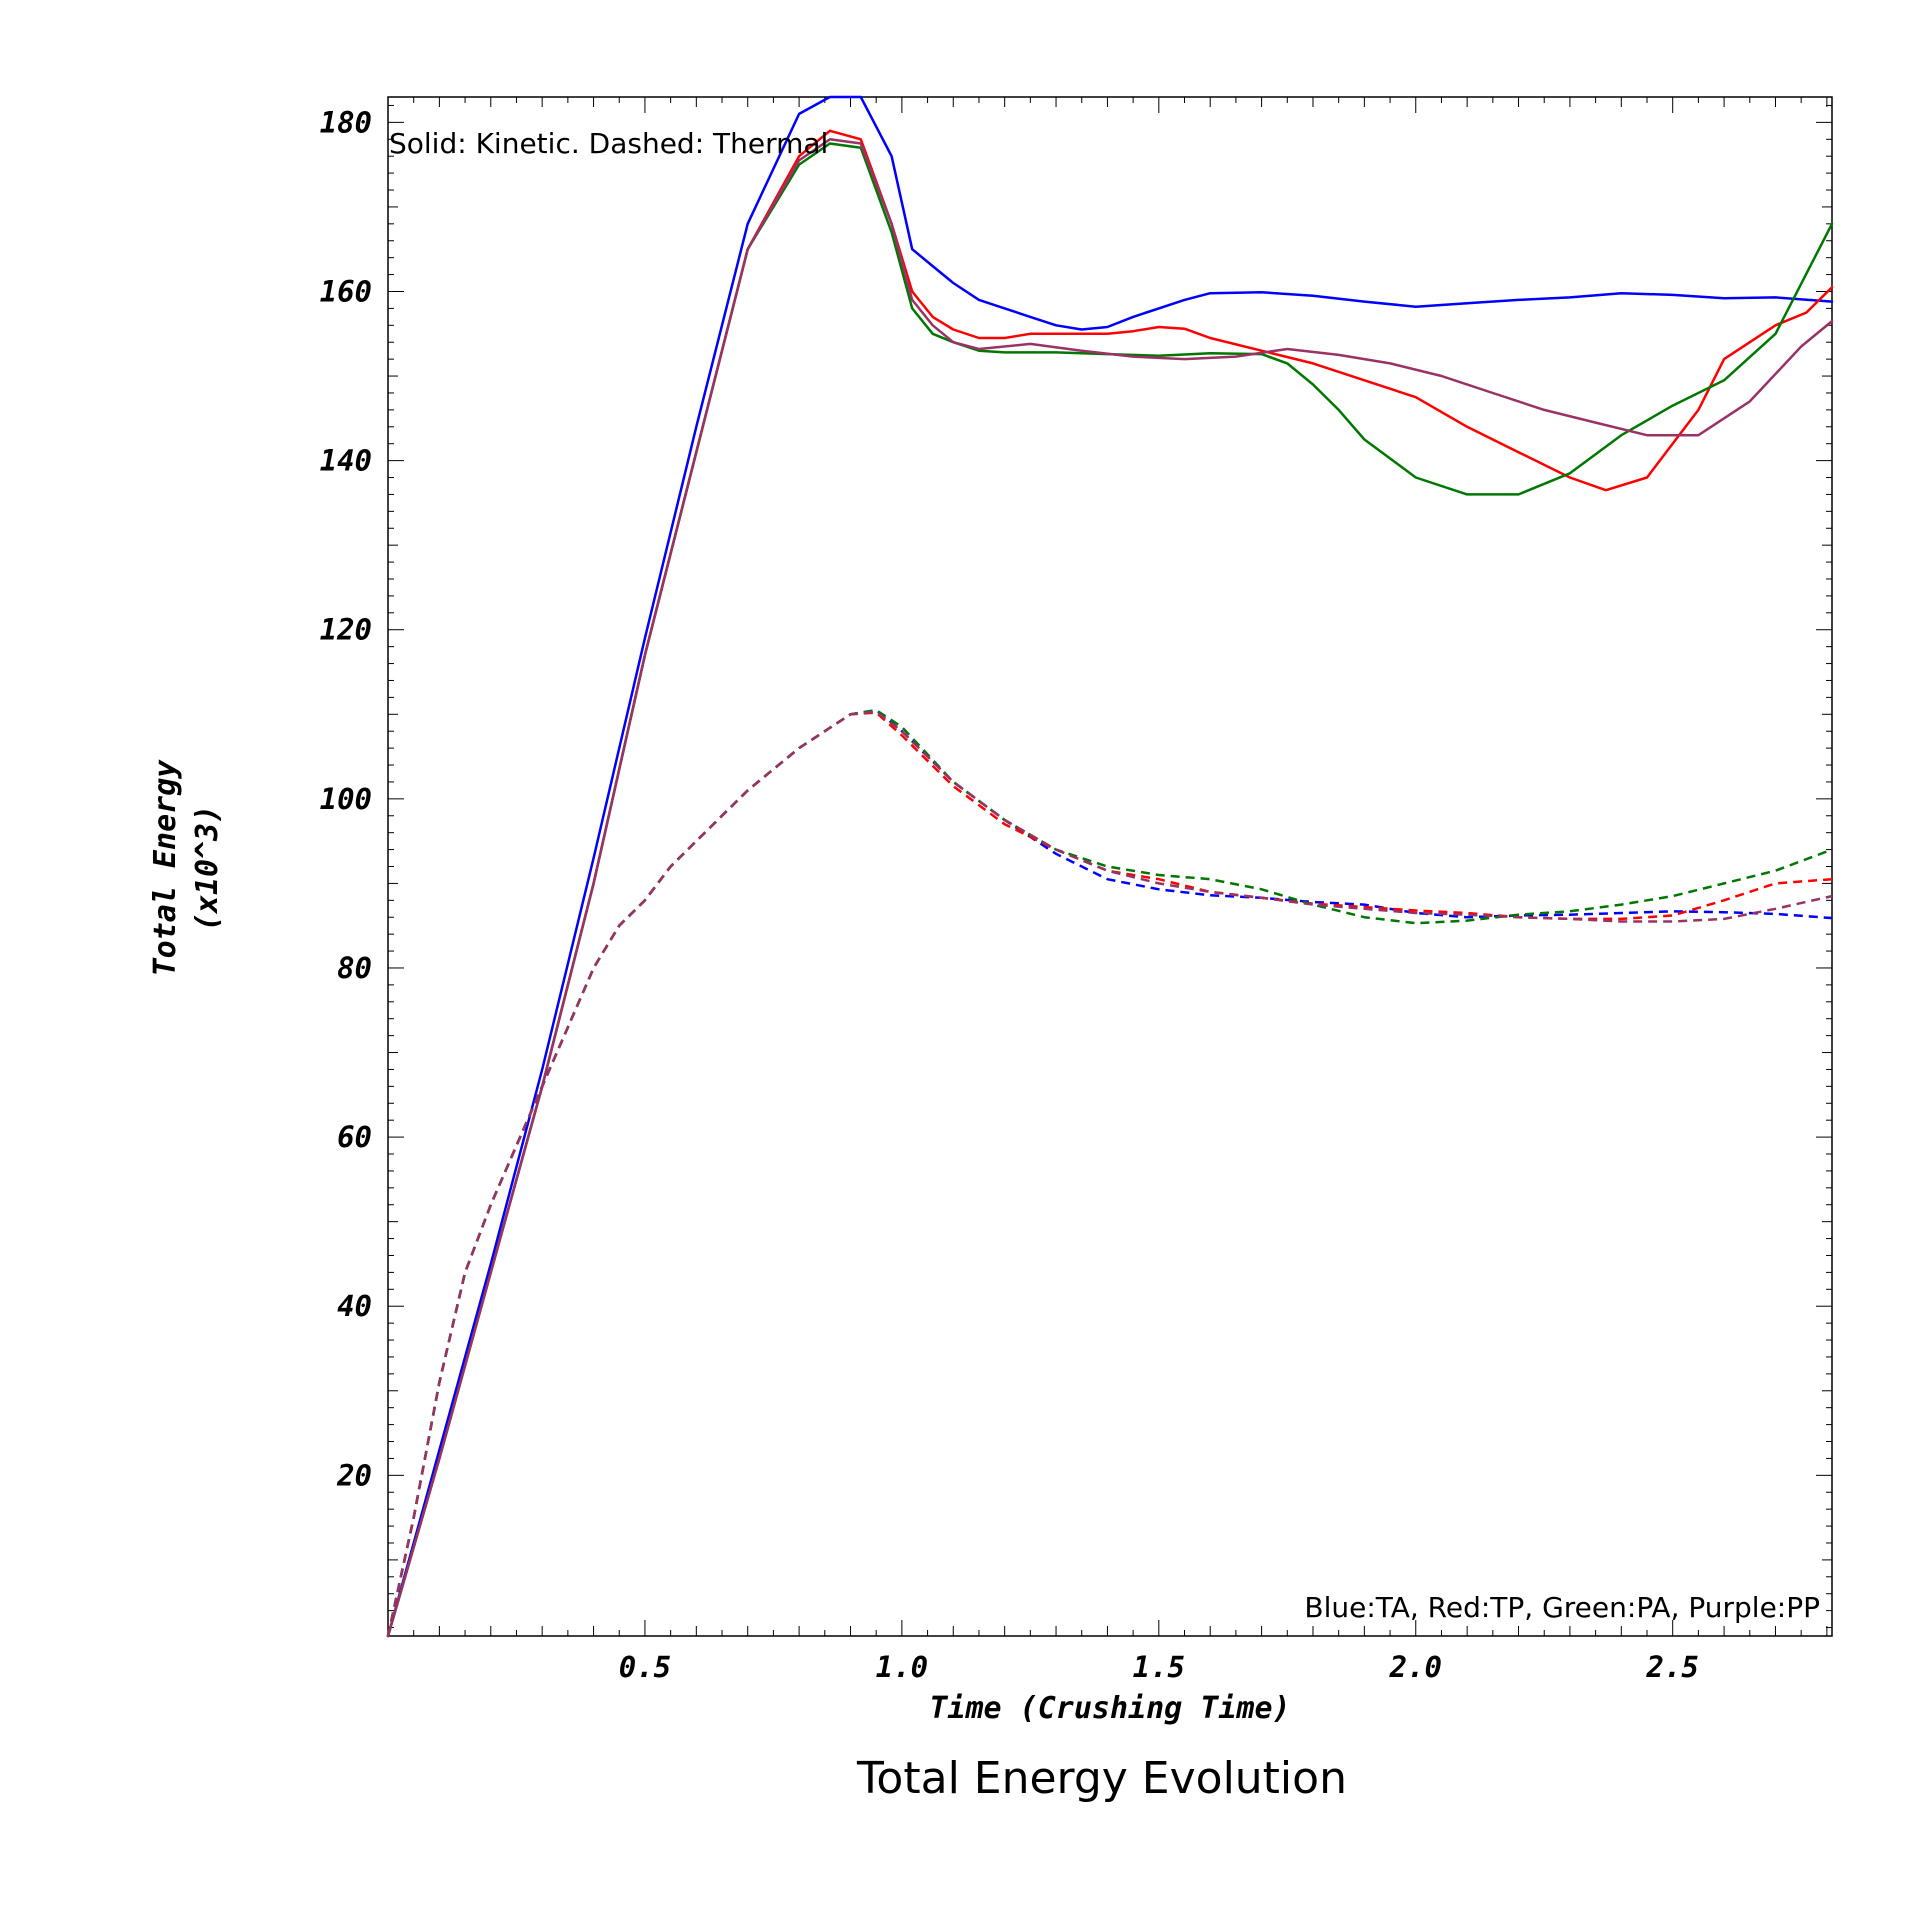 Image resolution: width=1920 pixels, height=1920 pixels. I want to click on x-axis-title: Time (Crushing Time), so click(1109, 1708).